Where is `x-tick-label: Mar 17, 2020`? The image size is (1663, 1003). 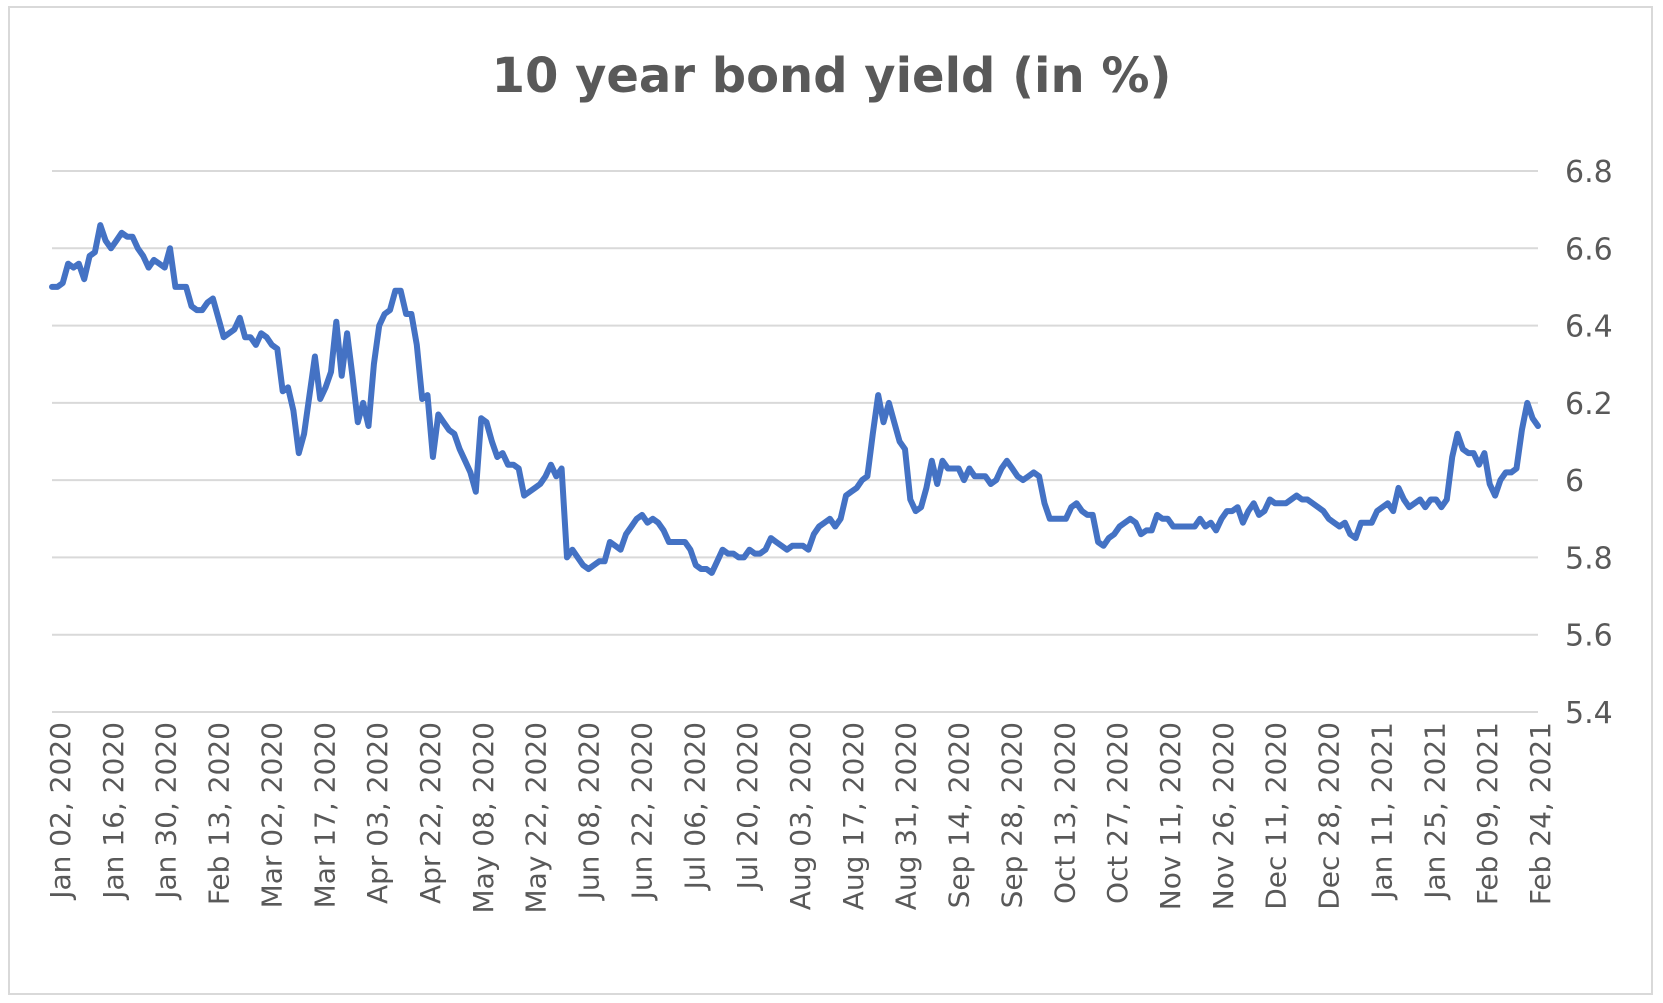 x-tick-label: Mar 17, 2020 is located at coordinates (324, 815).